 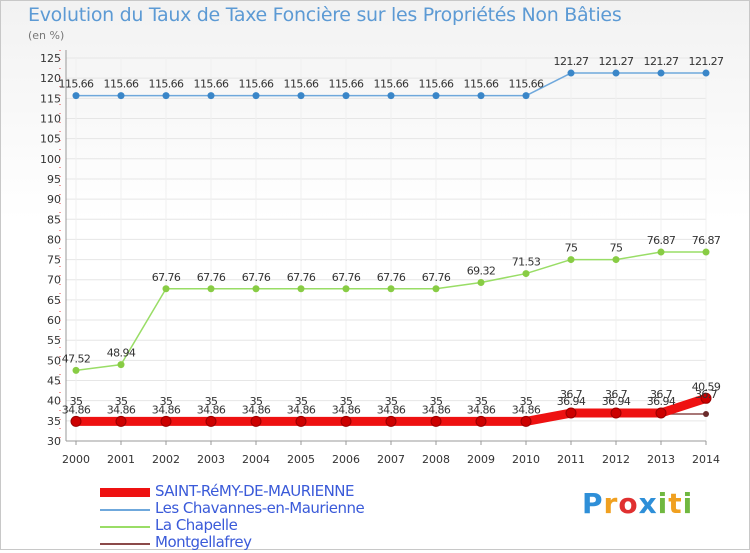 What do you see at coordinates (254, 491) in the screenshot?
I see `legend-label: SAINT-RéMY-DE-MAURIENNE` at bounding box center [254, 491].